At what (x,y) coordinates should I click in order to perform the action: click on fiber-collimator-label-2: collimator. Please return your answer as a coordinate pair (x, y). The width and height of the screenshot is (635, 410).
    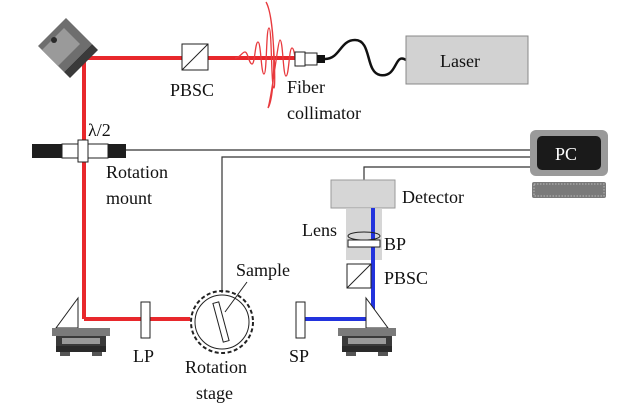
    Looking at the image, I should click on (324, 113).